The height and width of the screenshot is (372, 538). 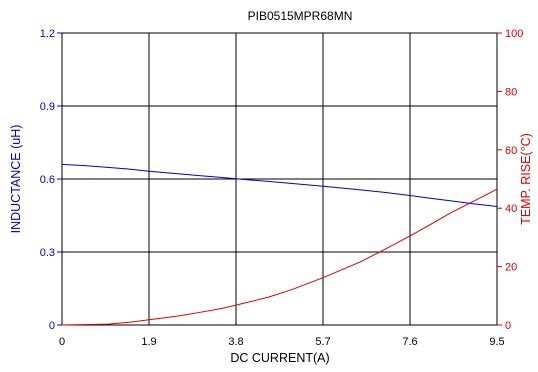 What do you see at coordinates (282, 342) in the screenshot?
I see `x-tick-labels: 0 1.9 3.8 5.7 7.6 9.5` at bounding box center [282, 342].